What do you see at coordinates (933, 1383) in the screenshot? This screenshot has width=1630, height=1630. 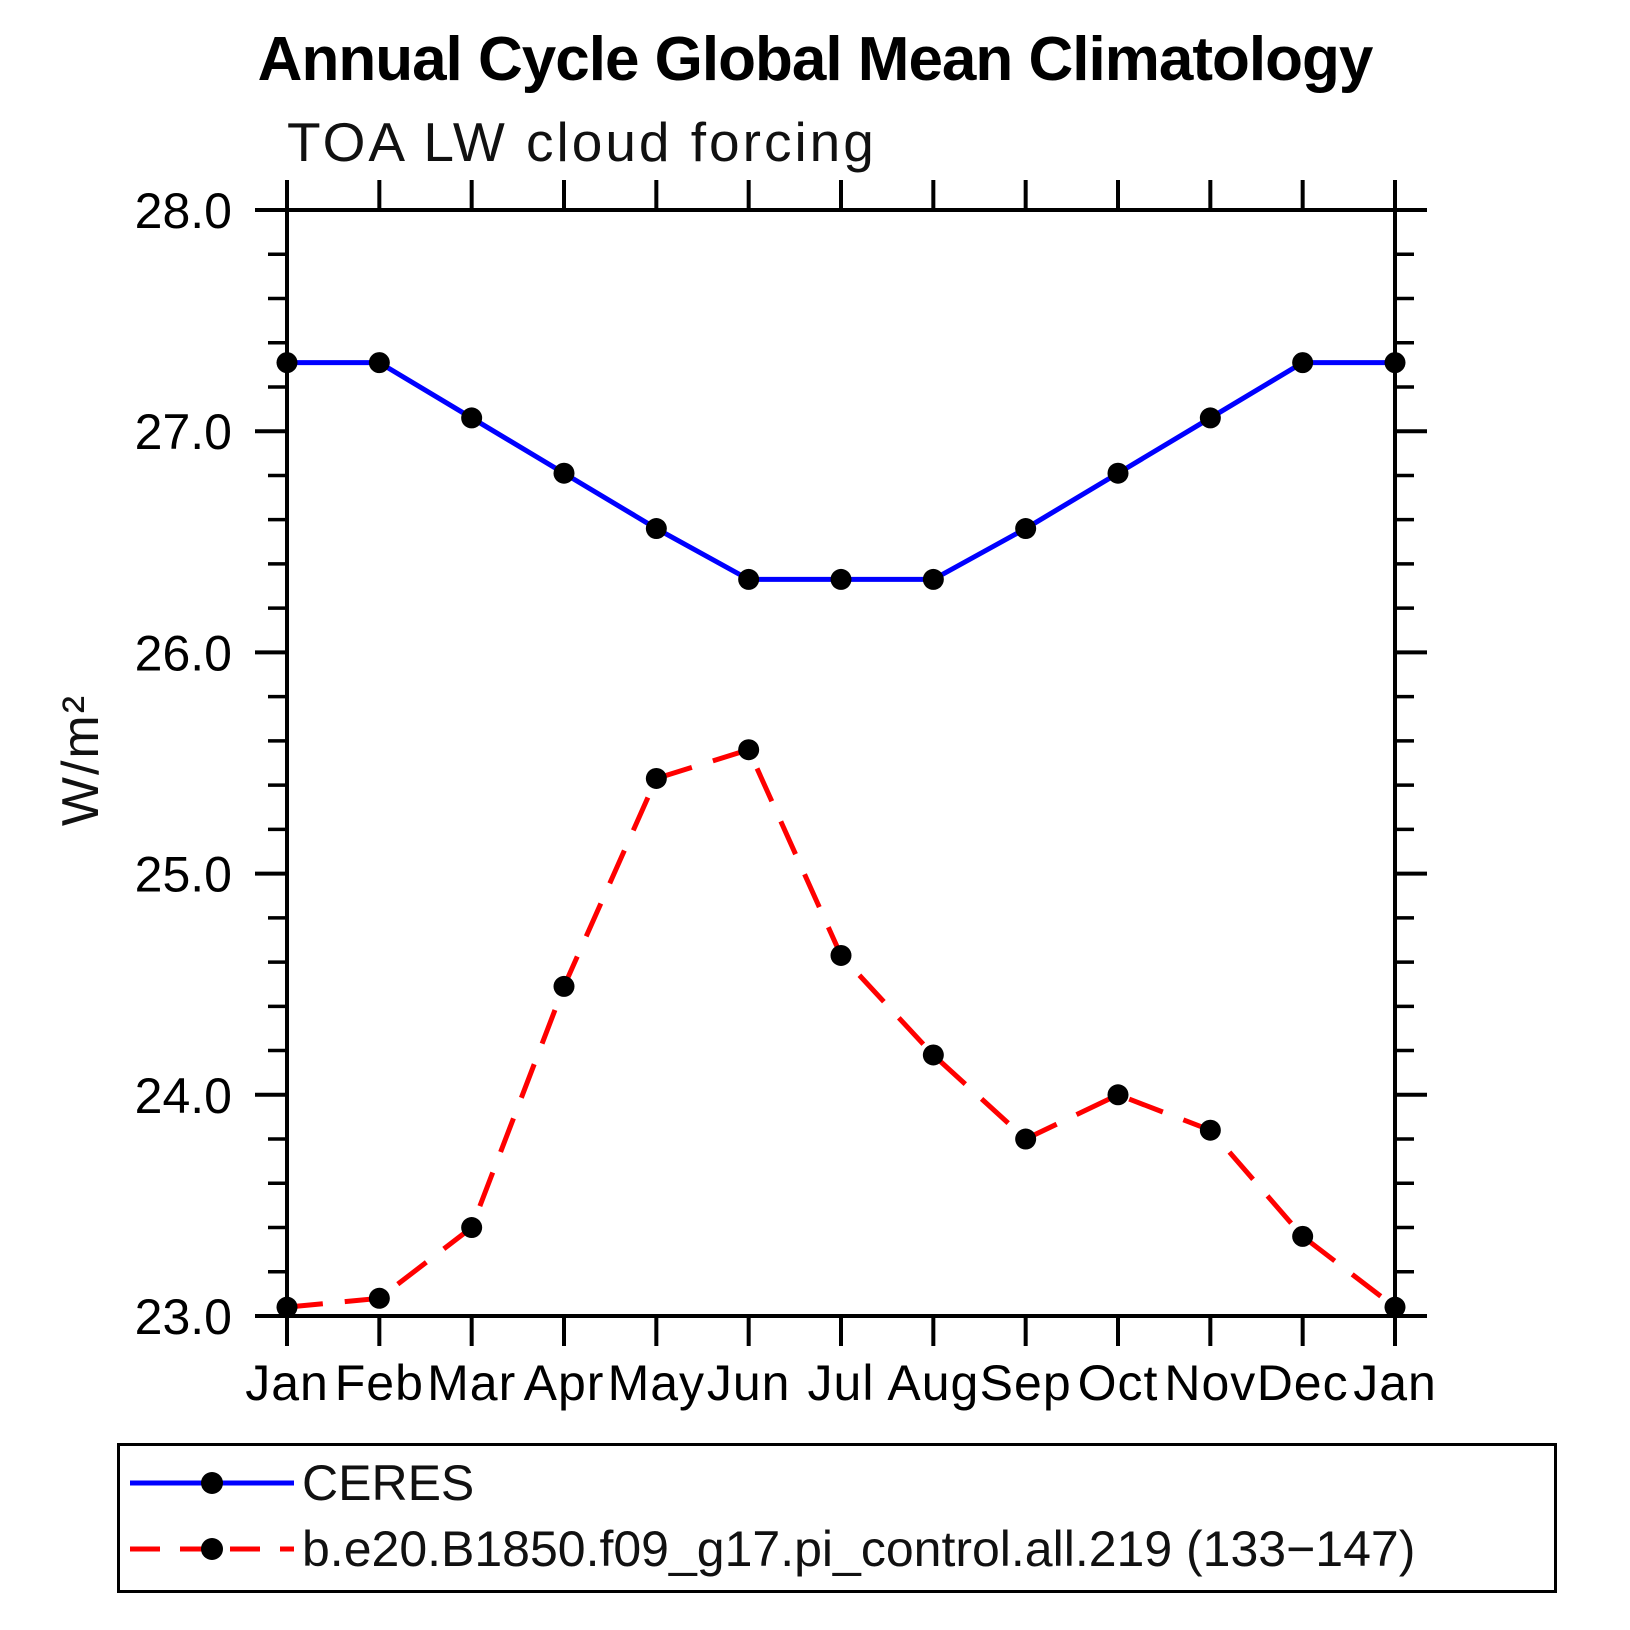 I see `x-tick-label: Aug` at bounding box center [933, 1383].